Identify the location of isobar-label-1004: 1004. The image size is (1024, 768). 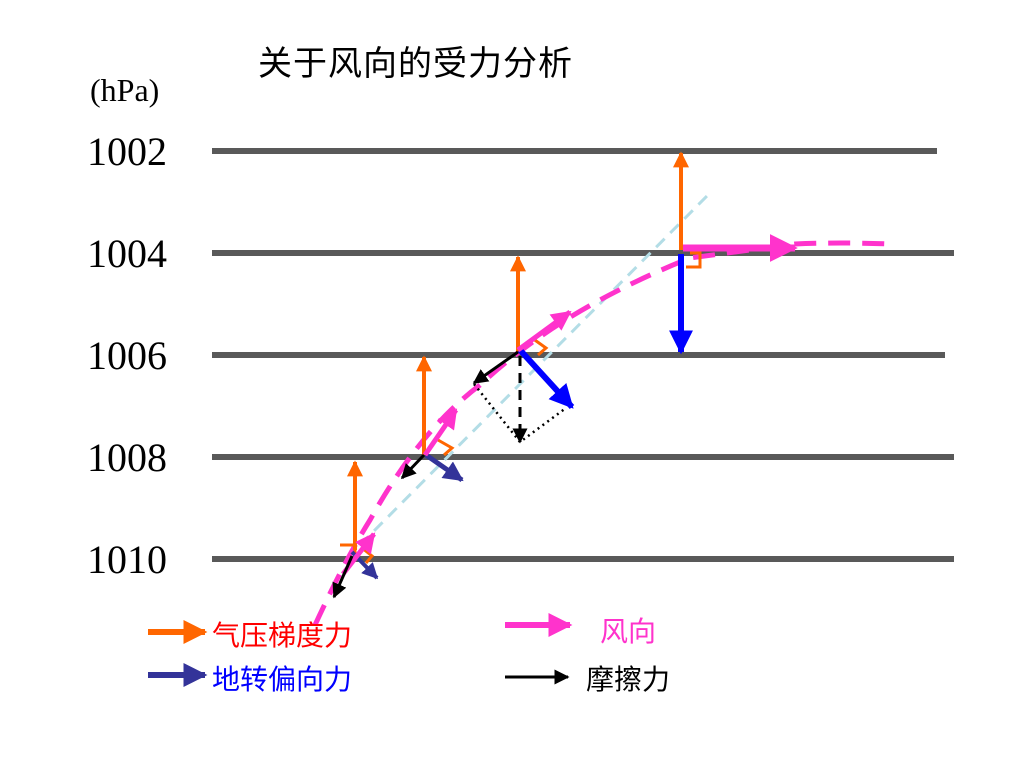
(127, 253).